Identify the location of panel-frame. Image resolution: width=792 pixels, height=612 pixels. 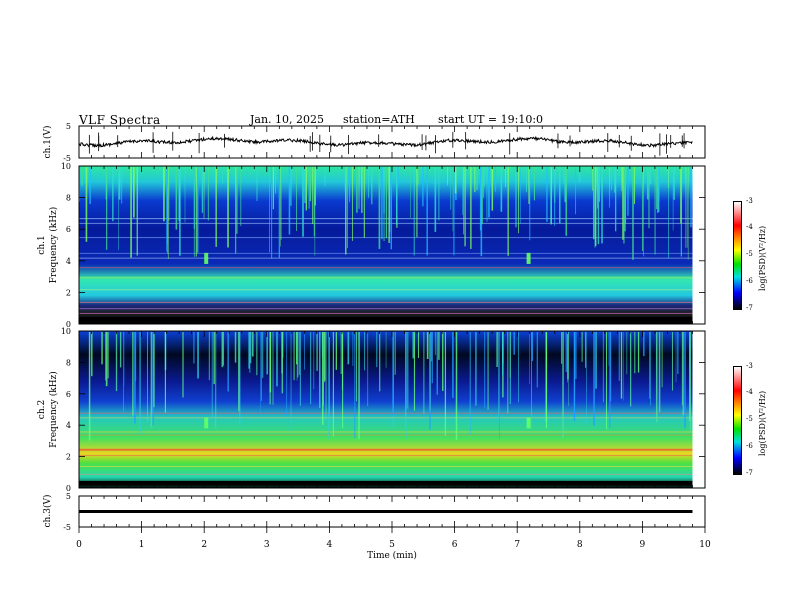
(392, 142).